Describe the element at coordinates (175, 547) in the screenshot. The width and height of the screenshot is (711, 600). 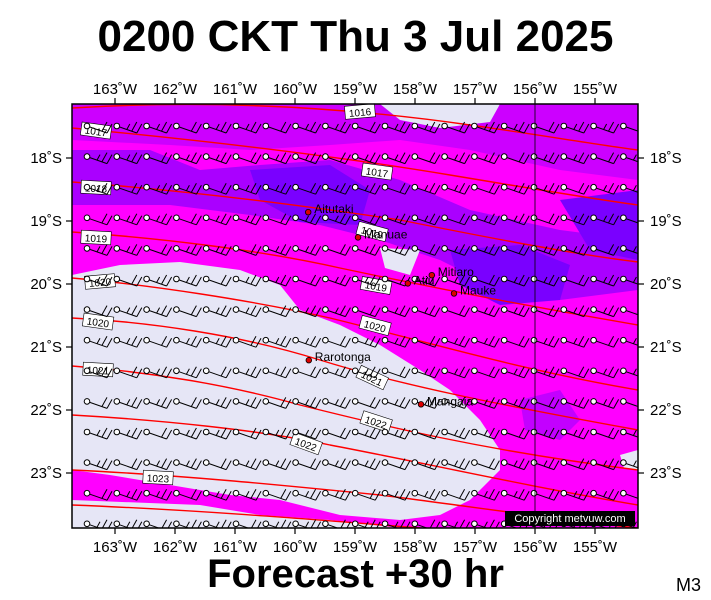
I see `lon-label: 162˚W` at that location.